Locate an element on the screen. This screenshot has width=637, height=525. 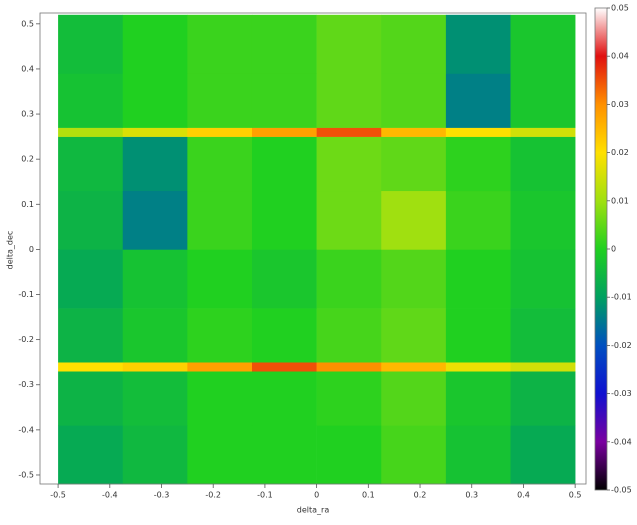
y-tick-label: -0.4 is located at coordinates (26, 429).